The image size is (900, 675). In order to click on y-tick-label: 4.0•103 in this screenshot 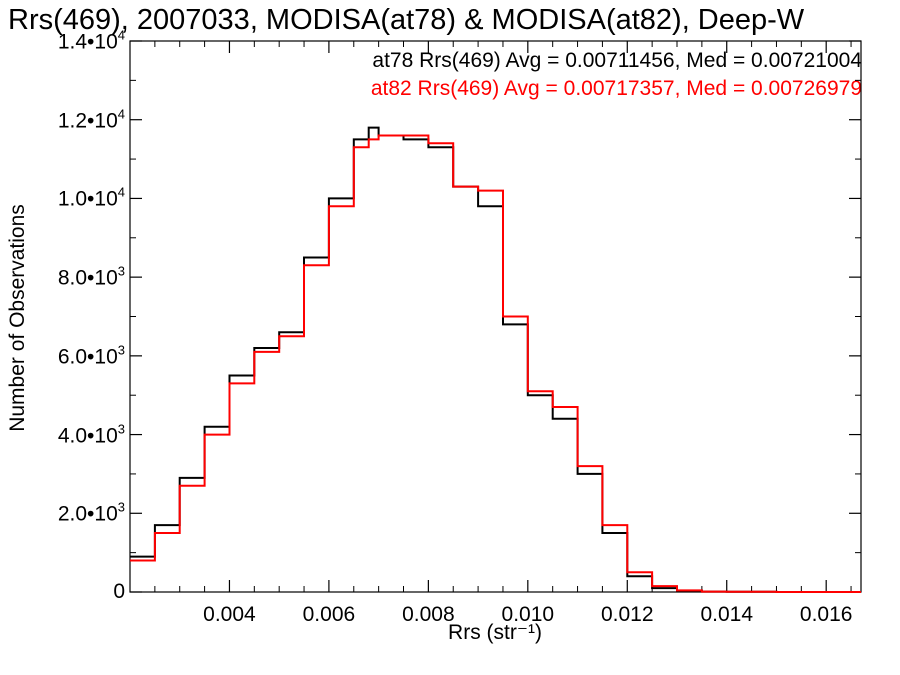, I will do `click(91, 434)`.